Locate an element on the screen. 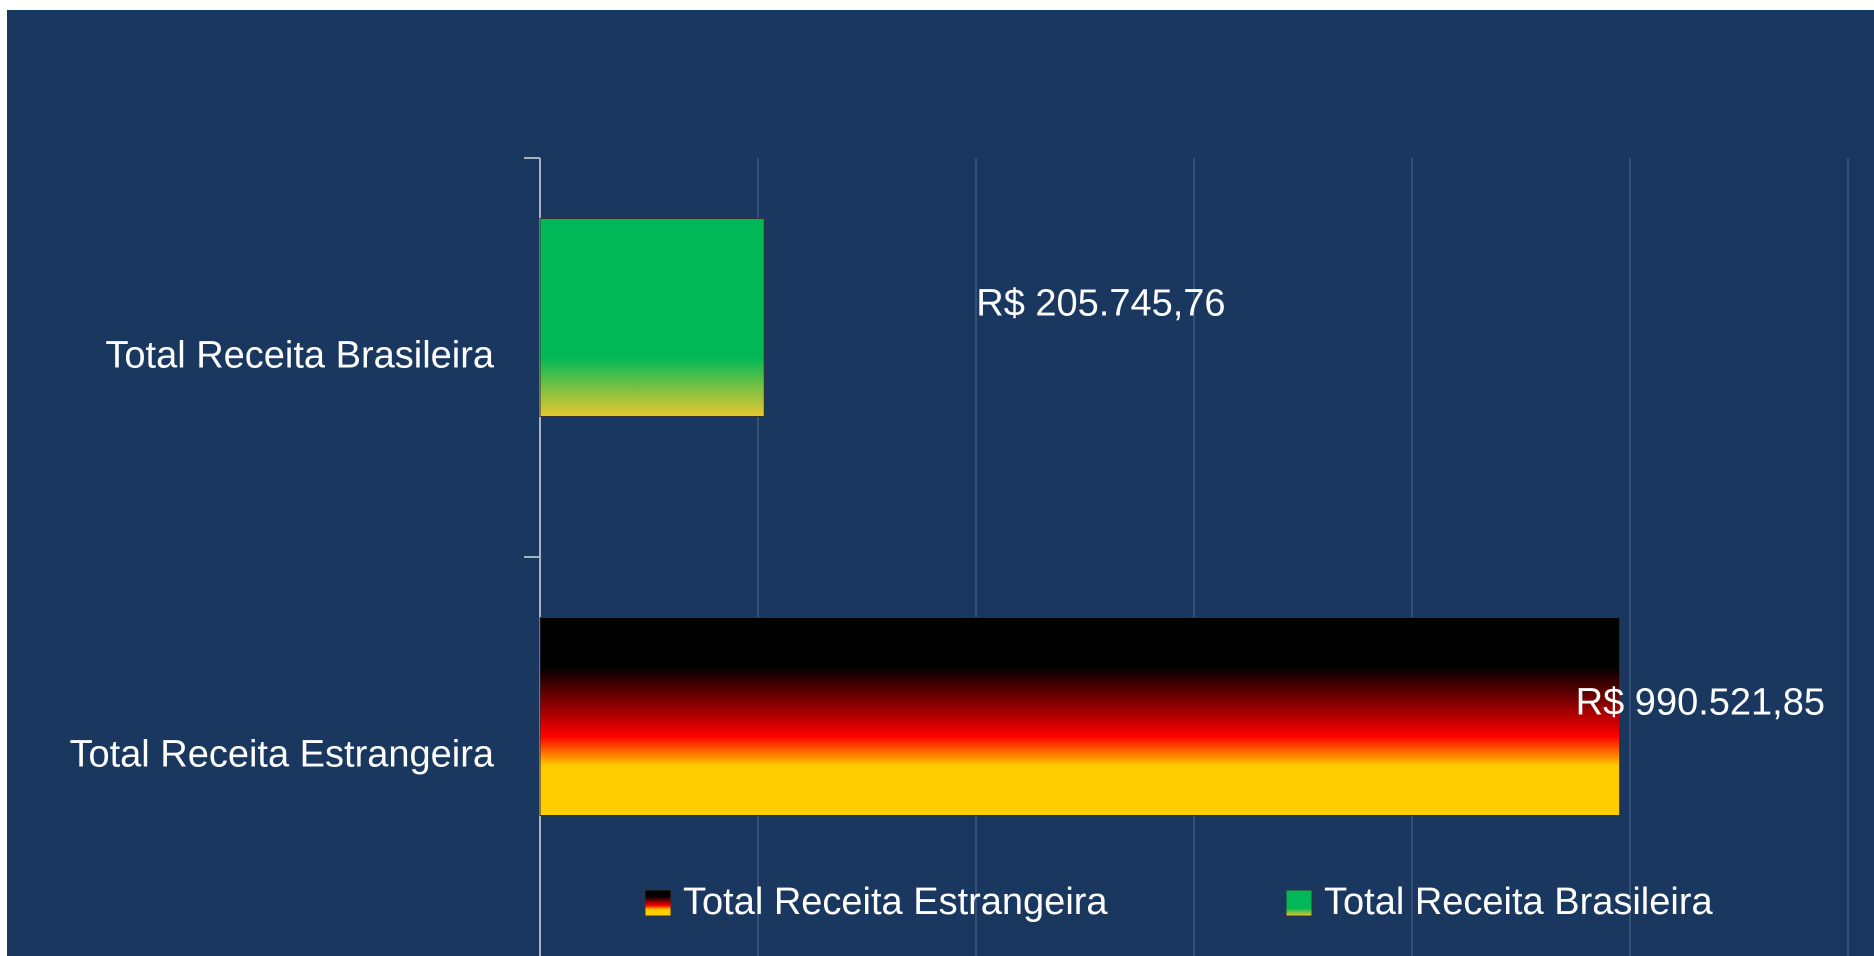  data-label: R$ 205.745,76 is located at coordinates (1100, 304).